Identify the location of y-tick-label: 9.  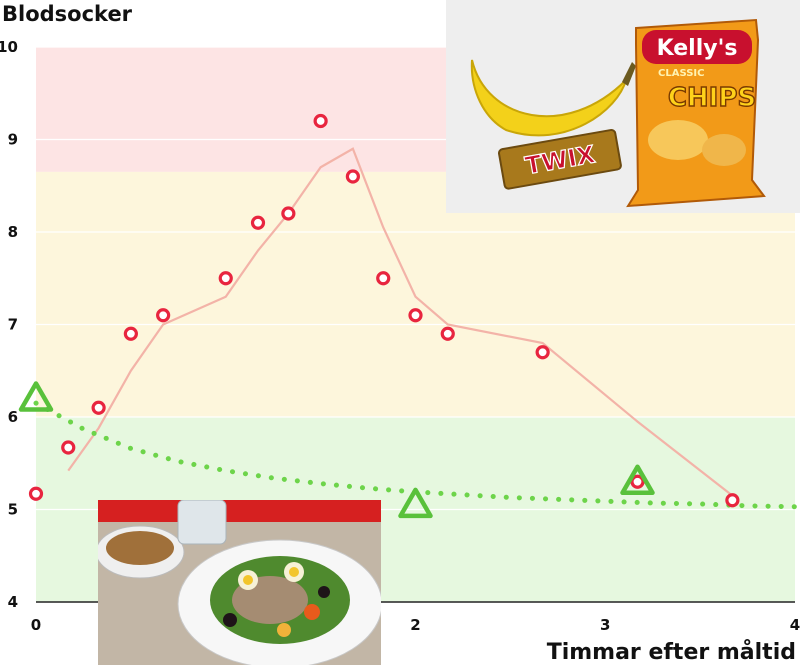
(13, 140).